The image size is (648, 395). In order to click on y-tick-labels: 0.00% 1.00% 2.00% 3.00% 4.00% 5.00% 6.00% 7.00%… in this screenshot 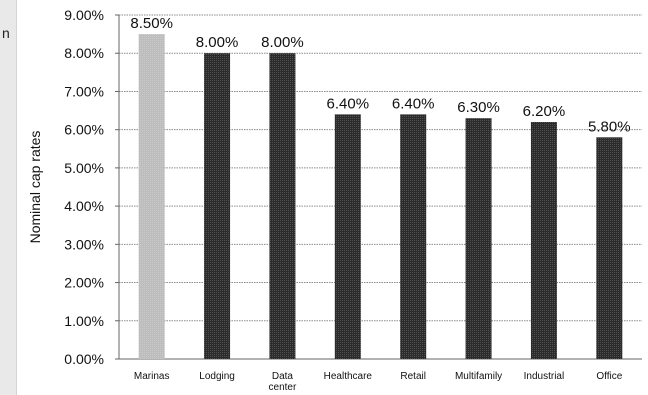, I will do `click(84, 187)`.